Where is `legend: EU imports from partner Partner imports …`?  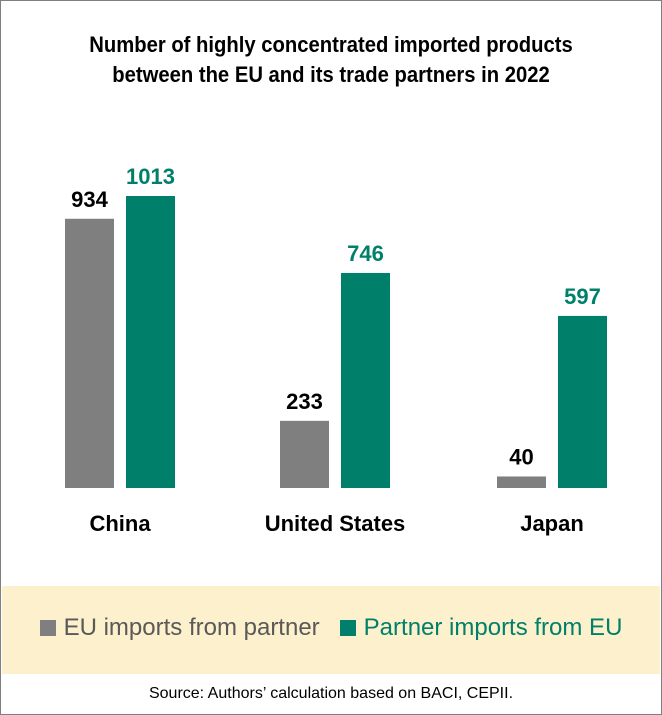
legend: EU imports from partner Partner imports … is located at coordinates (331, 628).